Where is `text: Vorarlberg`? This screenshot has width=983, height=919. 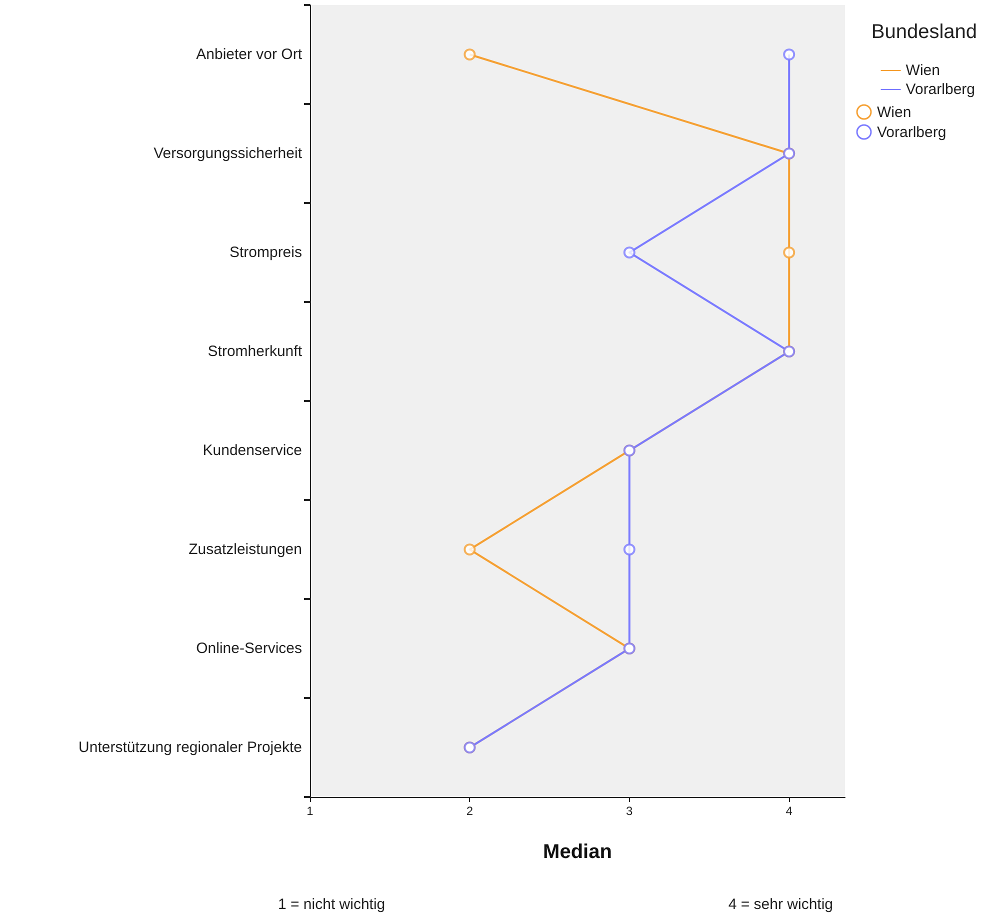
text: Vorarlberg is located at coordinates (941, 89).